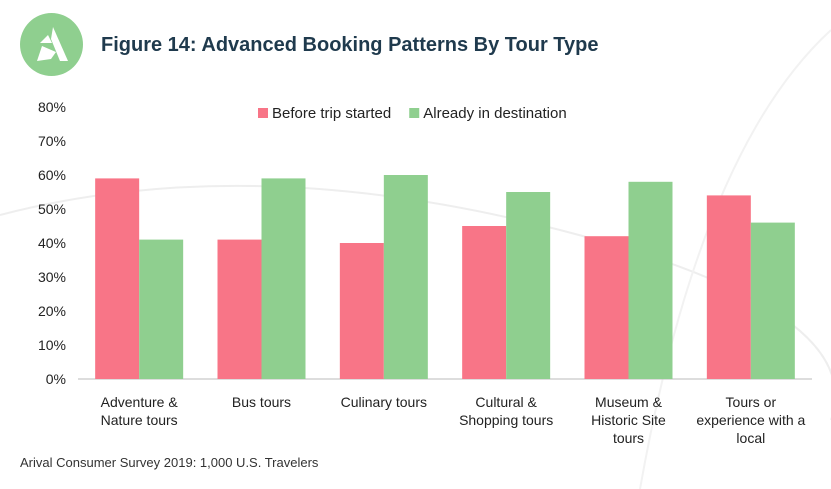 The image size is (831, 489). What do you see at coordinates (52, 141) in the screenshot?
I see `y-tick-label: 70%` at bounding box center [52, 141].